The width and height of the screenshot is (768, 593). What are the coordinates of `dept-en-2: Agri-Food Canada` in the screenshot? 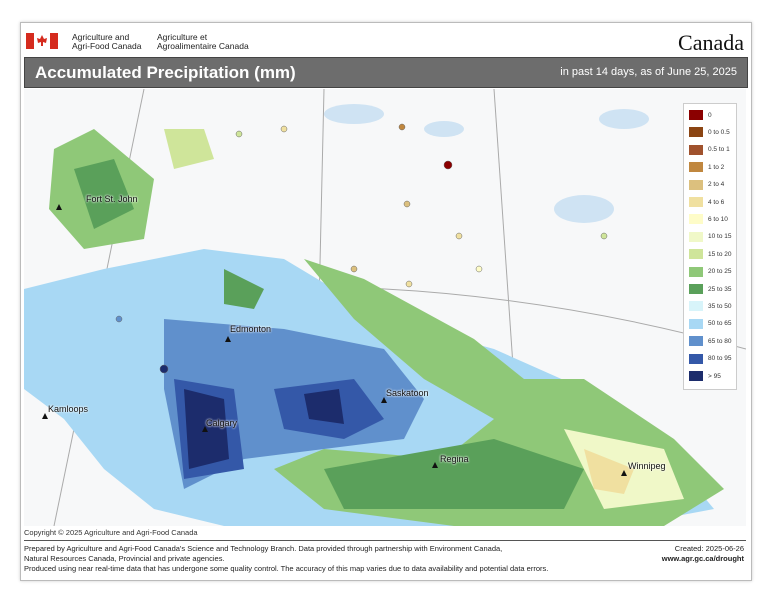 It's located at (107, 46).